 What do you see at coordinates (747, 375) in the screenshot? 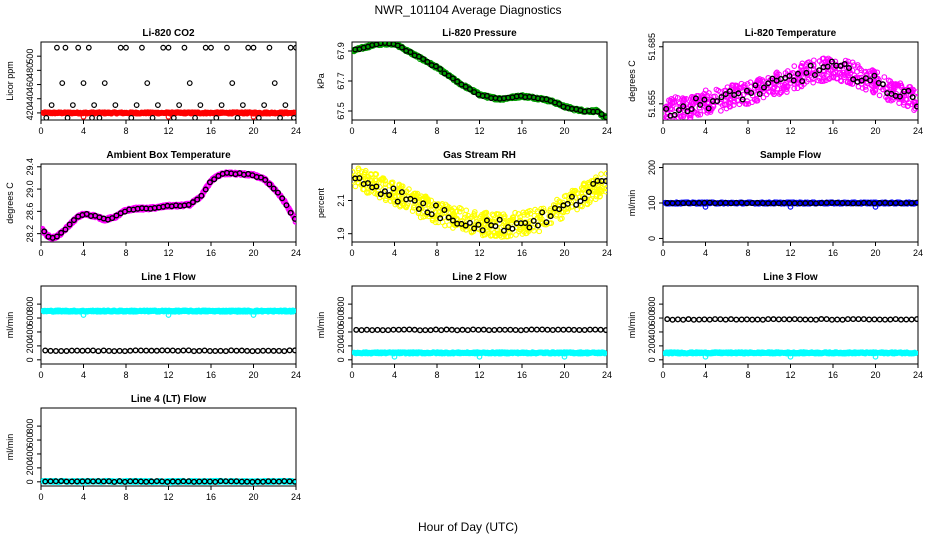
I see `x-tick-label: 8` at bounding box center [747, 375].